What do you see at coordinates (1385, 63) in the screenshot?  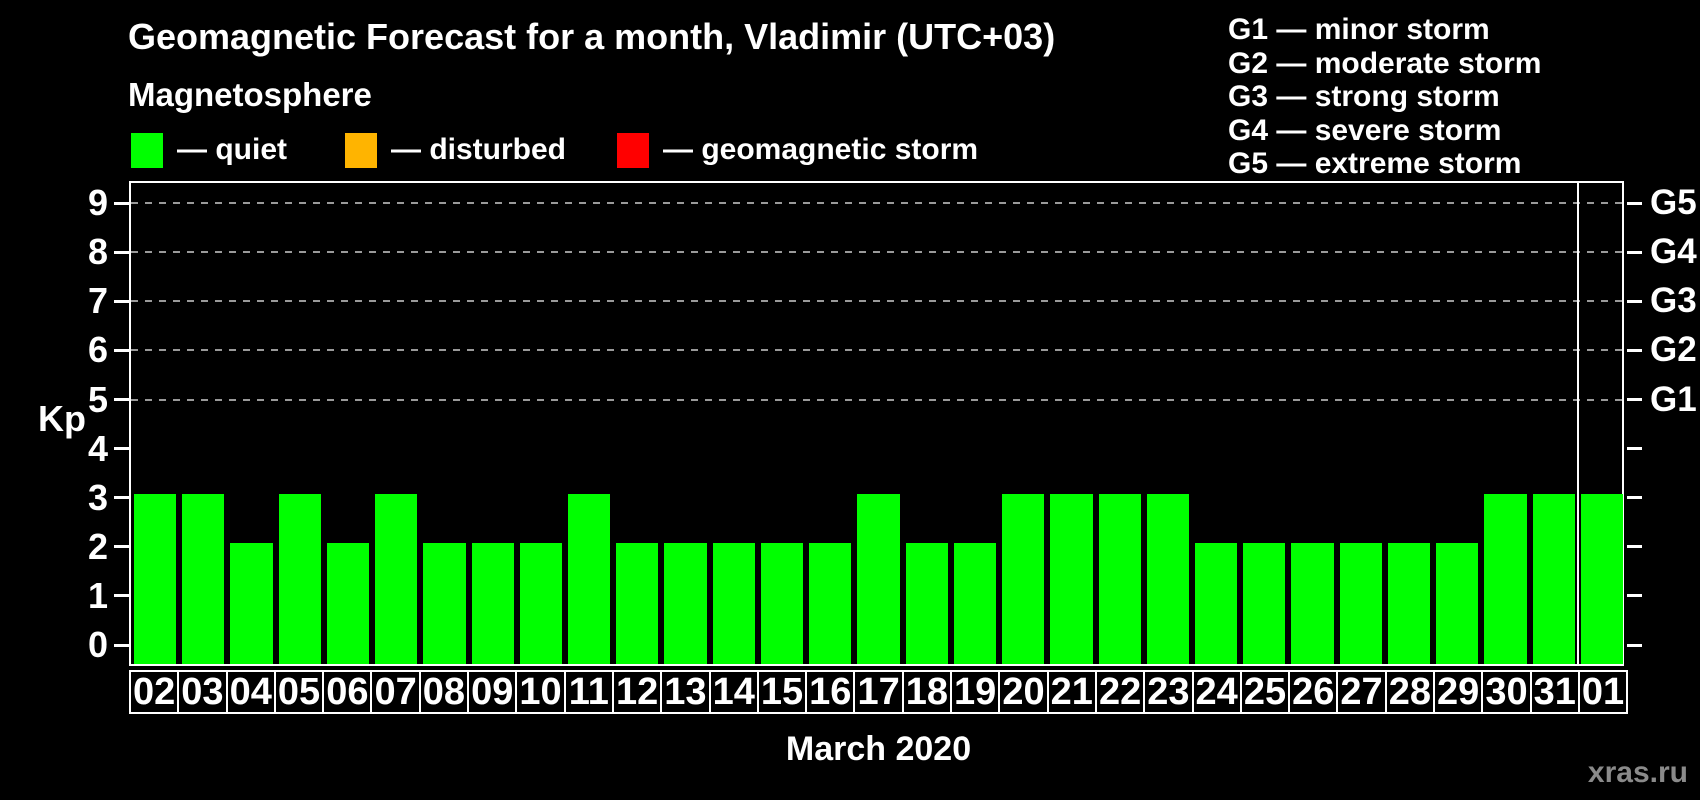 I see `g-legend-line: G2 — moderate storm` at bounding box center [1385, 63].